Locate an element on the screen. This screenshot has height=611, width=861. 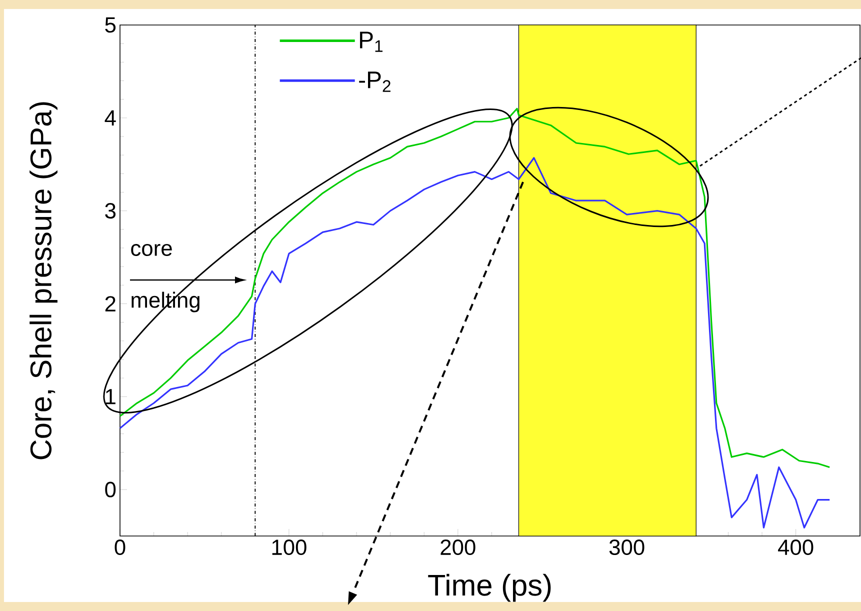
y-axis-title: Core, Shell pressure (GPa) is located at coordinates (44, 281).